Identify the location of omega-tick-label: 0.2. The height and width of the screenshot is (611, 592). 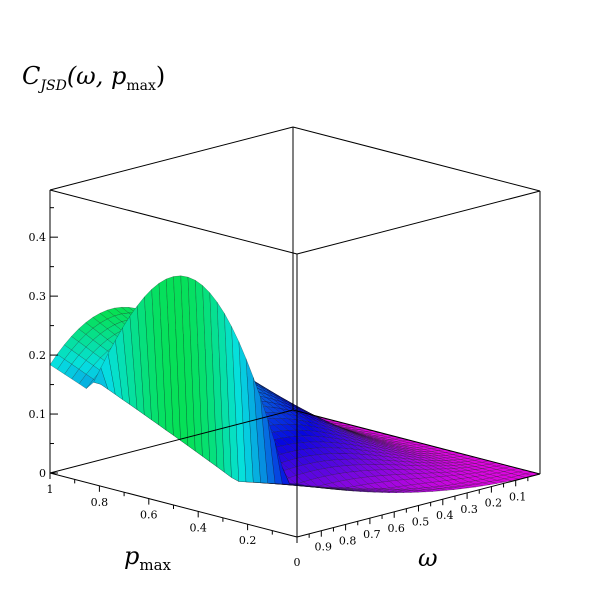
(494, 503).